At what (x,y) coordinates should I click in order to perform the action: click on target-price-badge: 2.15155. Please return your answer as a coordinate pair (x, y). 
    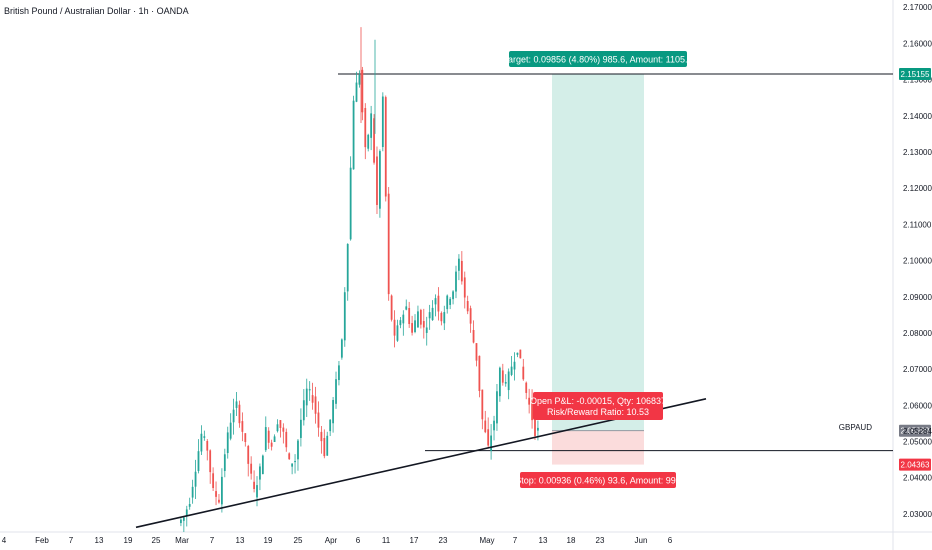
    Looking at the image, I should click on (915, 74).